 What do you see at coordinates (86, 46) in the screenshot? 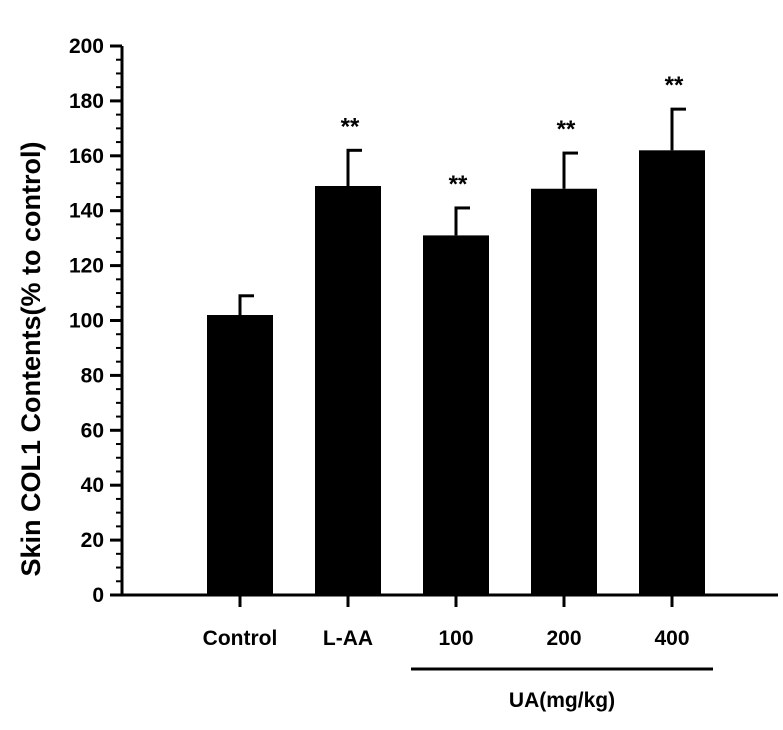
I see `y-tick-label: 200` at bounding box center [86, 46].